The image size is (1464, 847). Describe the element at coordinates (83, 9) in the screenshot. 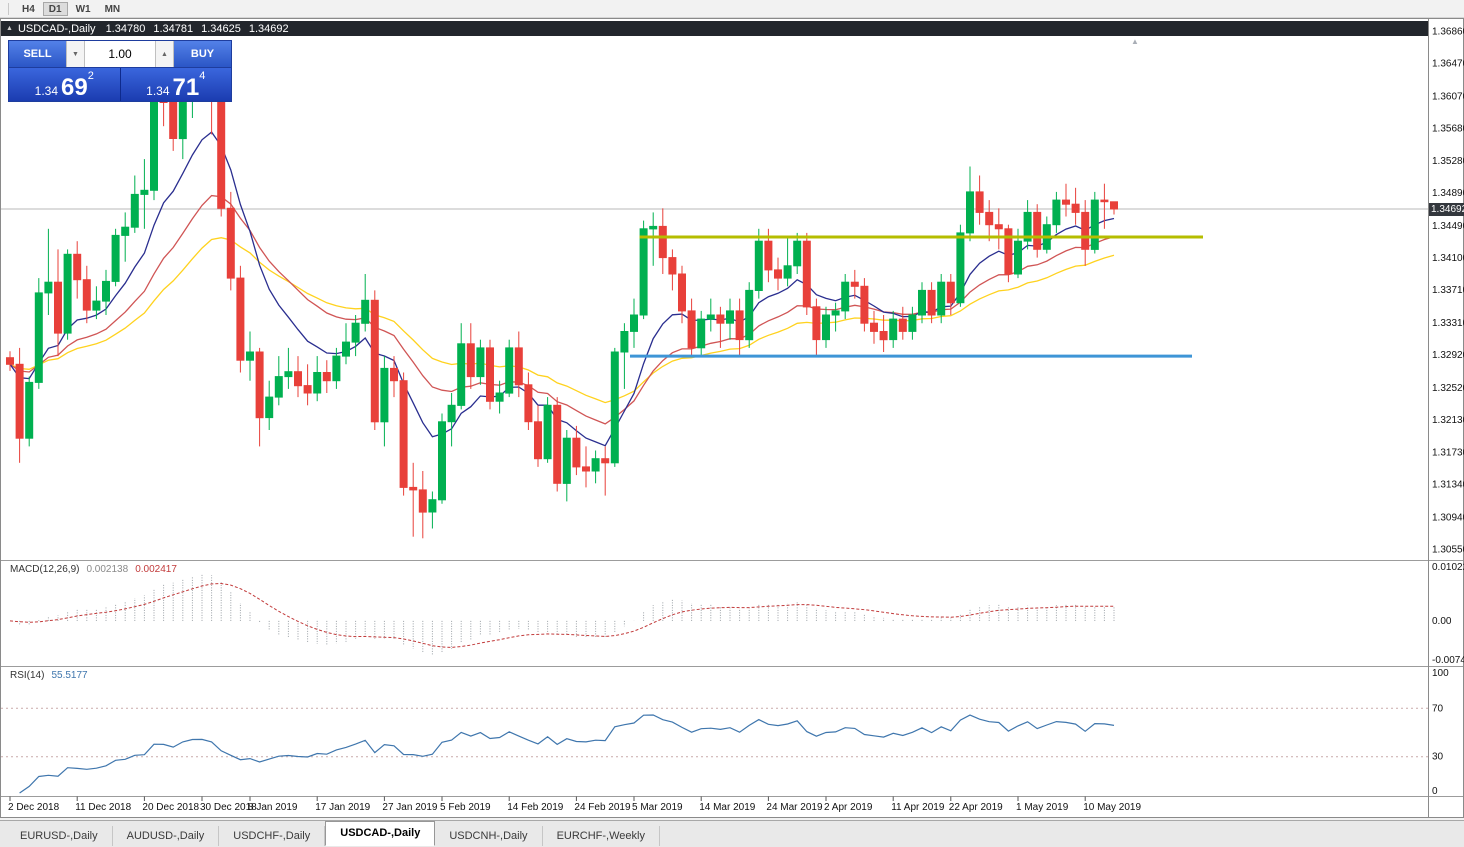

I see `timeframe-w1-button: W1` at that location.